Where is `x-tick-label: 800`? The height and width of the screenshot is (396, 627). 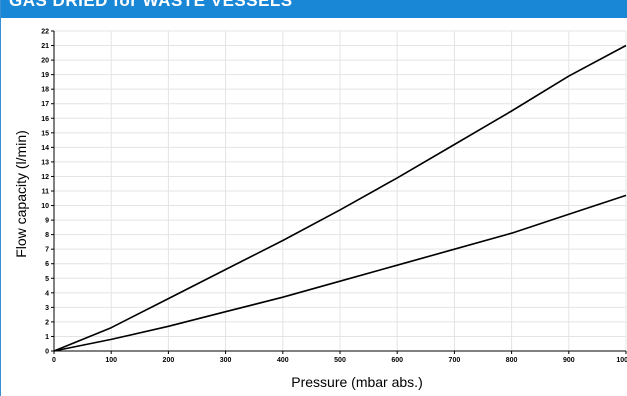
x-tick-label: 800 is located at coordinates (512, 360).